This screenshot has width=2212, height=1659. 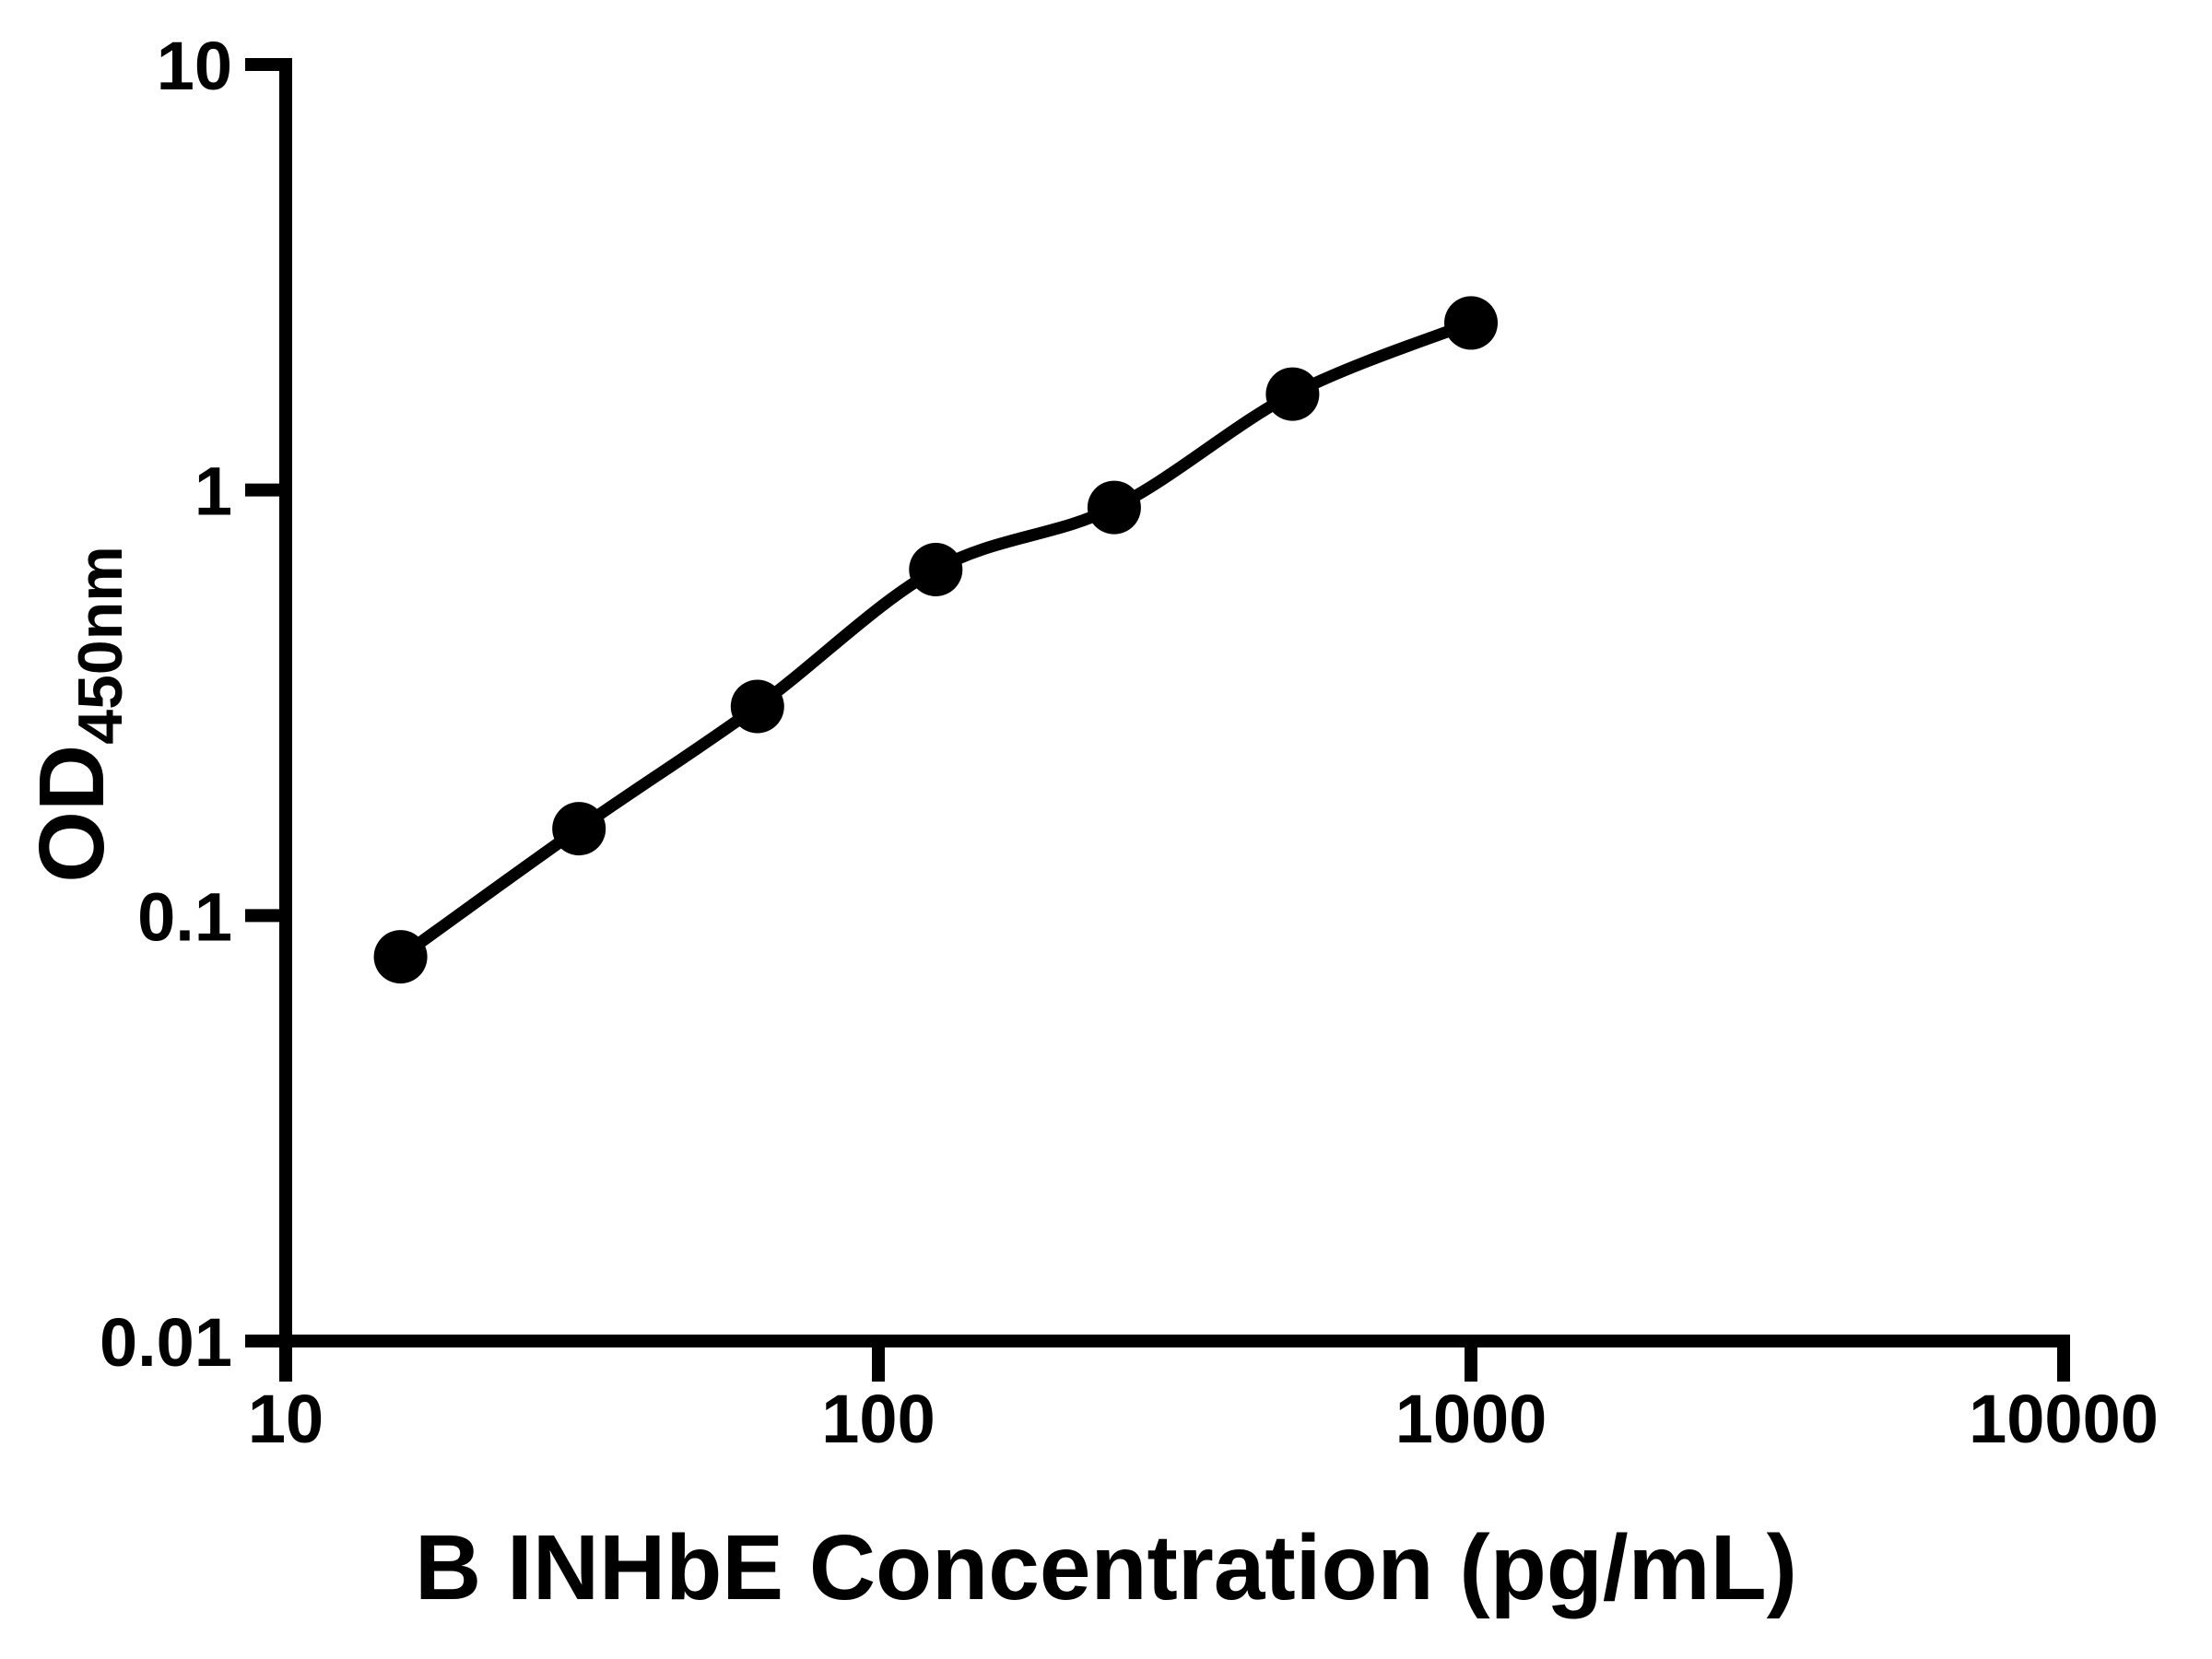 What do you see at coordinates (194, 66) in the screenshot?
I see `y-tick-label-10: 10` at bounding box center [194, 66].